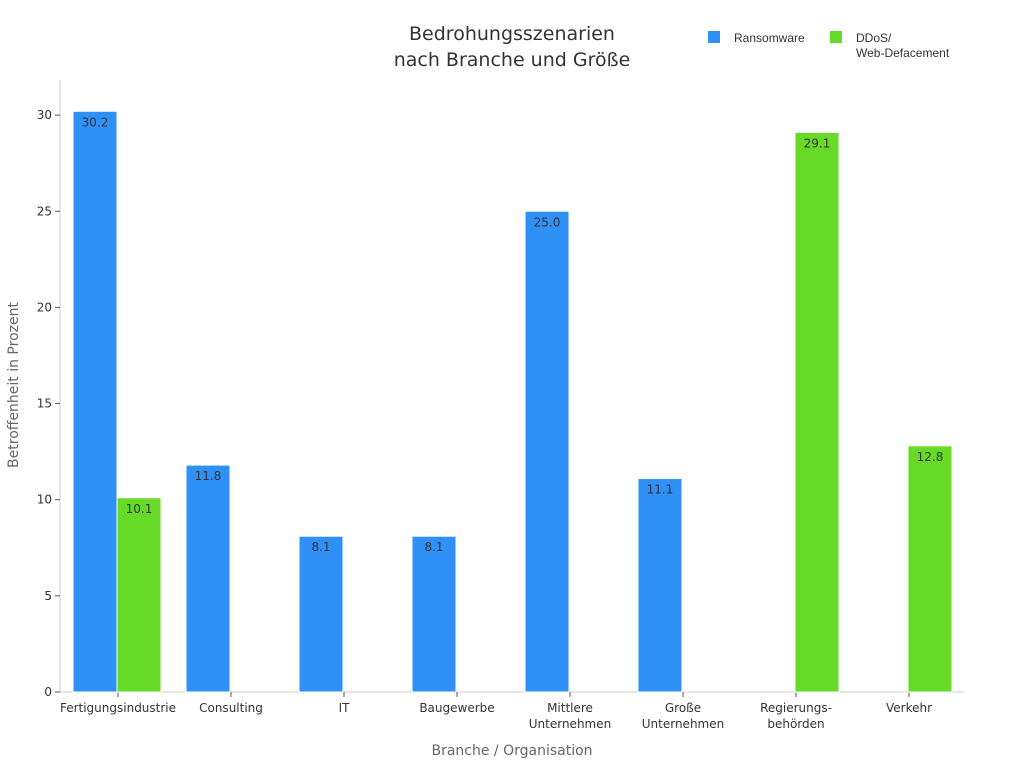 Image resolution: width=1024 pixels, height=768 pixels. I want to click on x-tick-label: Mittlere, so click(570, 708).